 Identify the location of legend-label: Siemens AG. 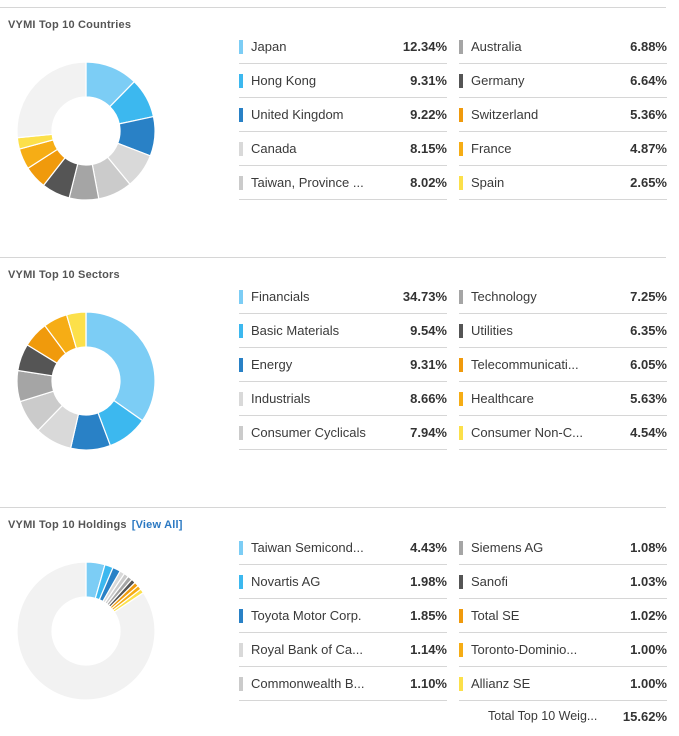
(507, 547).